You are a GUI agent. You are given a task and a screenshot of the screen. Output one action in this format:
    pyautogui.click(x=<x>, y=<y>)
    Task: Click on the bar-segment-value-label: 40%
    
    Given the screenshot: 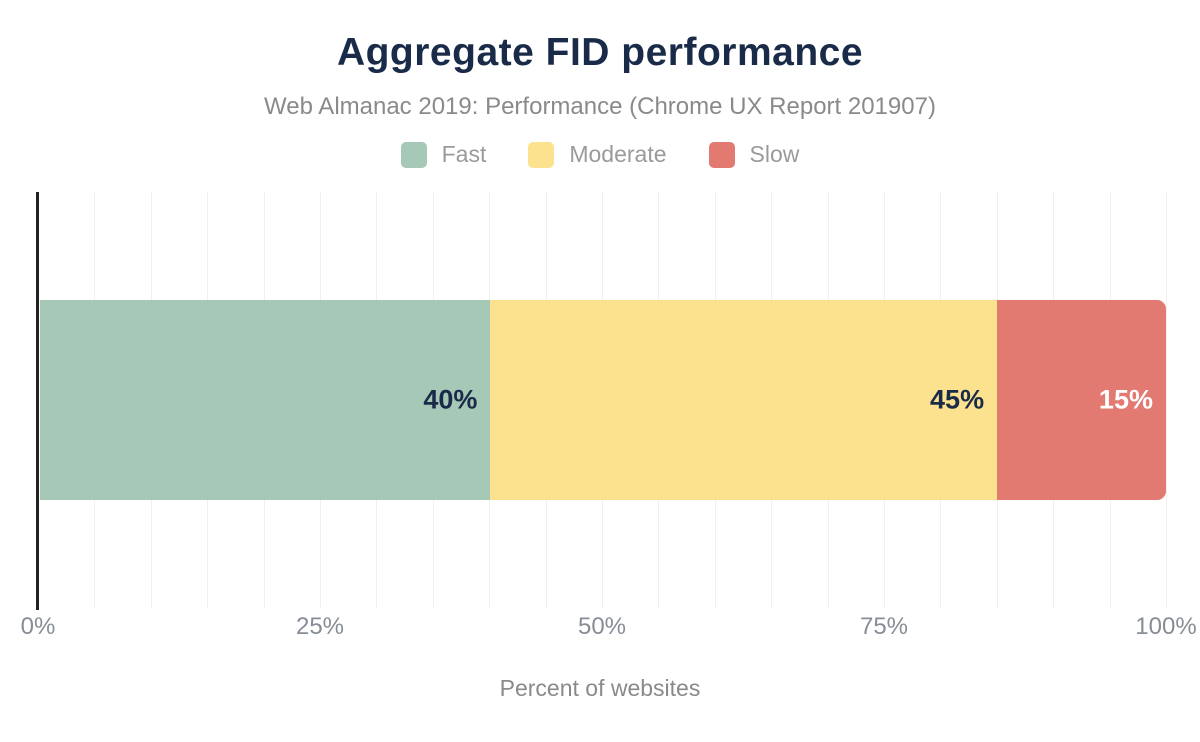 What is the action you would take?
    pyautogui.click(x=450, y=399)
    